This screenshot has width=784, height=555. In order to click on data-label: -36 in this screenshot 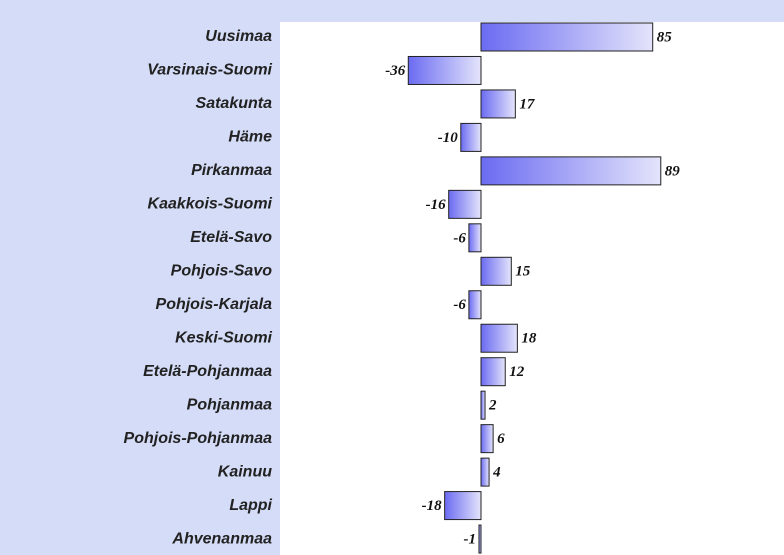, I will do `click(395, 71)`.